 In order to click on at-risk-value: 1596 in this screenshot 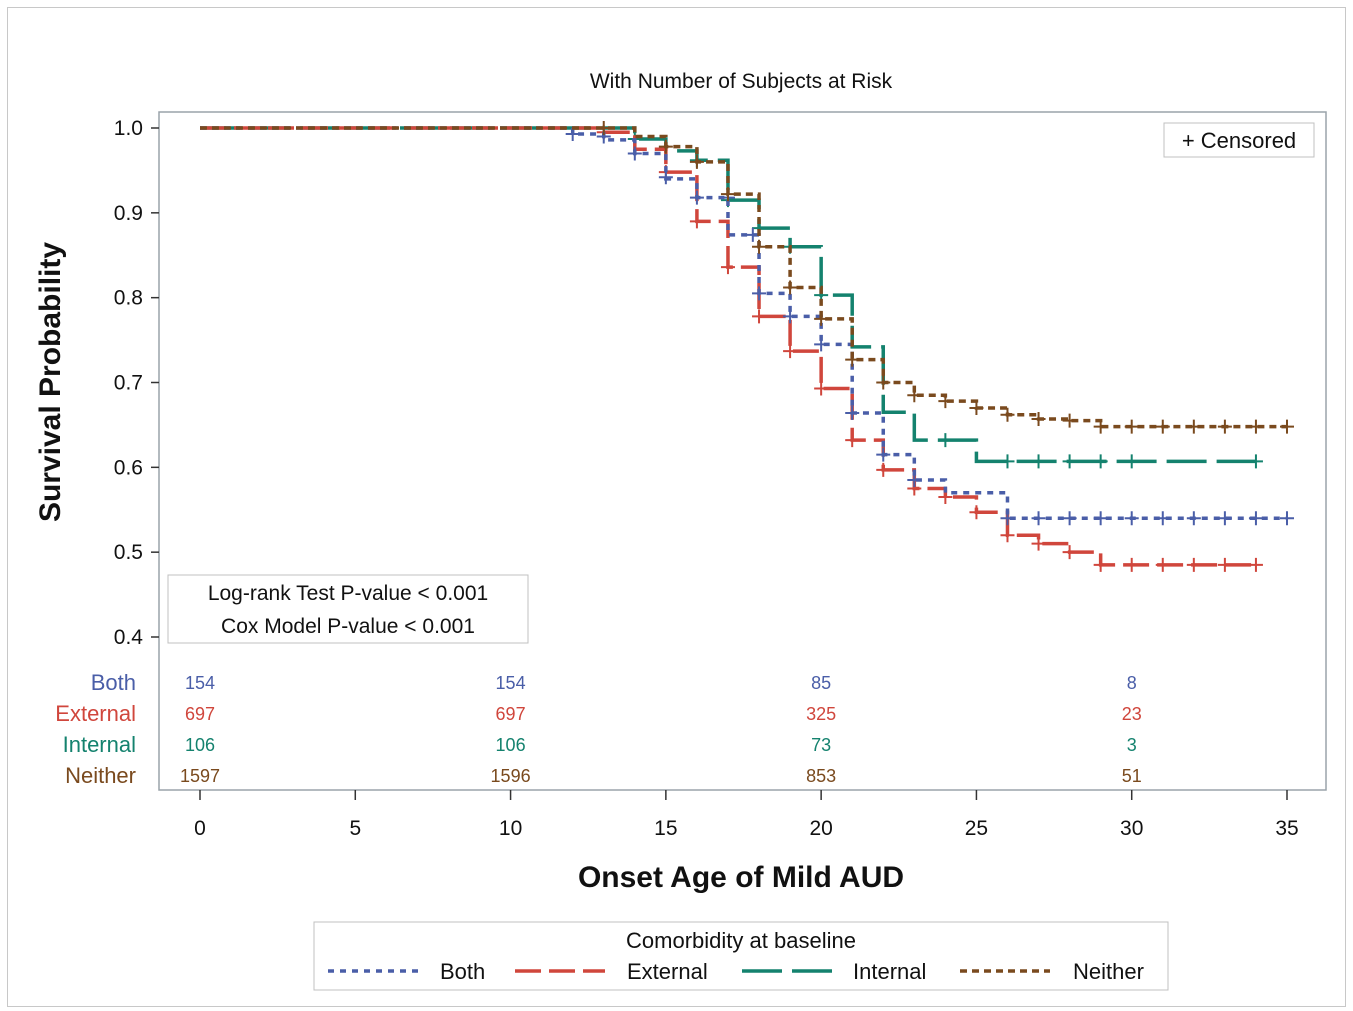, I will do `click(511, 776)`.